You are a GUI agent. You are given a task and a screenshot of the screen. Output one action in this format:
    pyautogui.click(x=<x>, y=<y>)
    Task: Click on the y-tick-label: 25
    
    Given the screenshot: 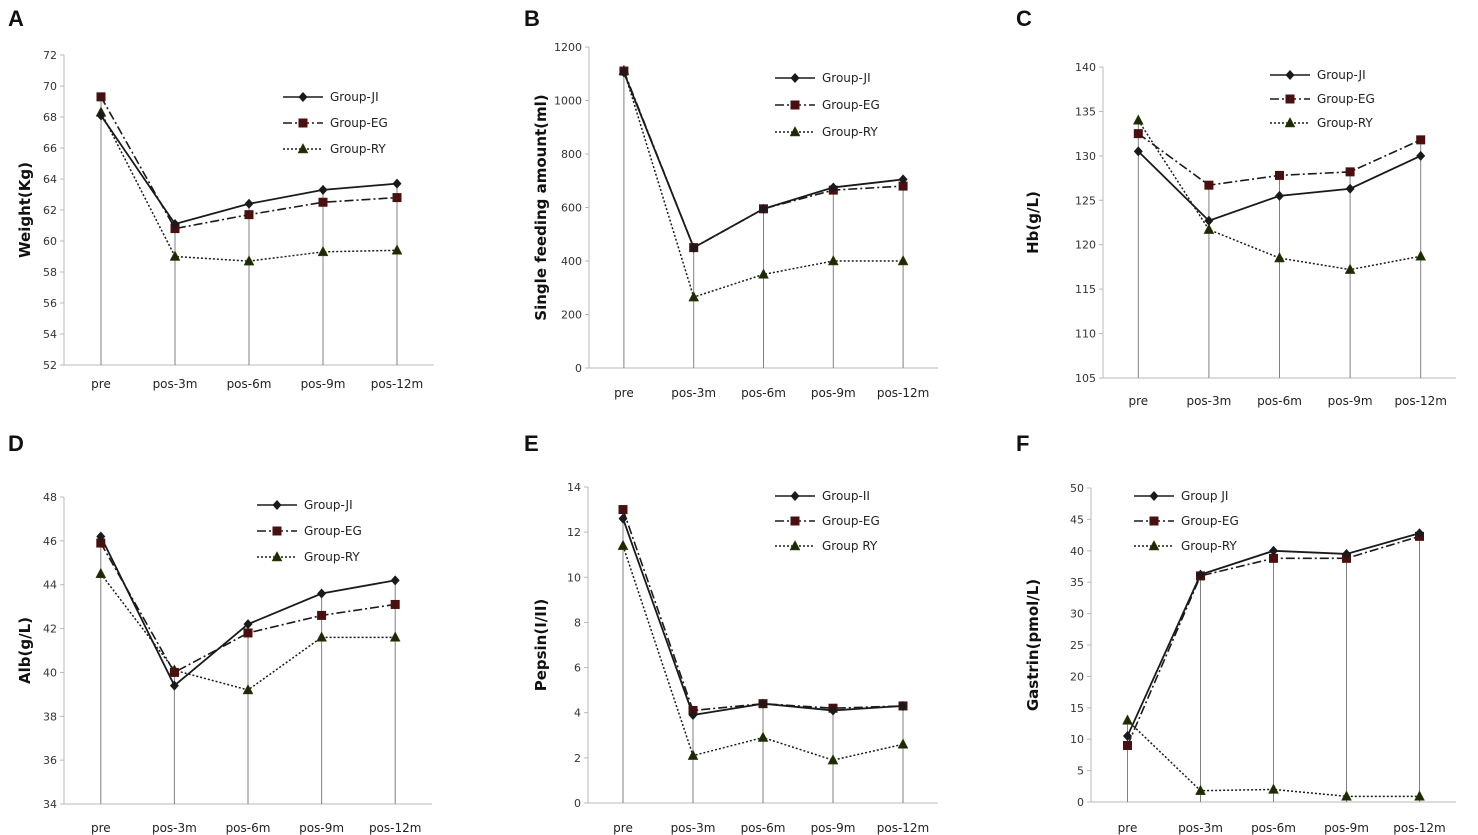 What is the action you would take?
    pyautogui.click(x=1077, y=645)
    